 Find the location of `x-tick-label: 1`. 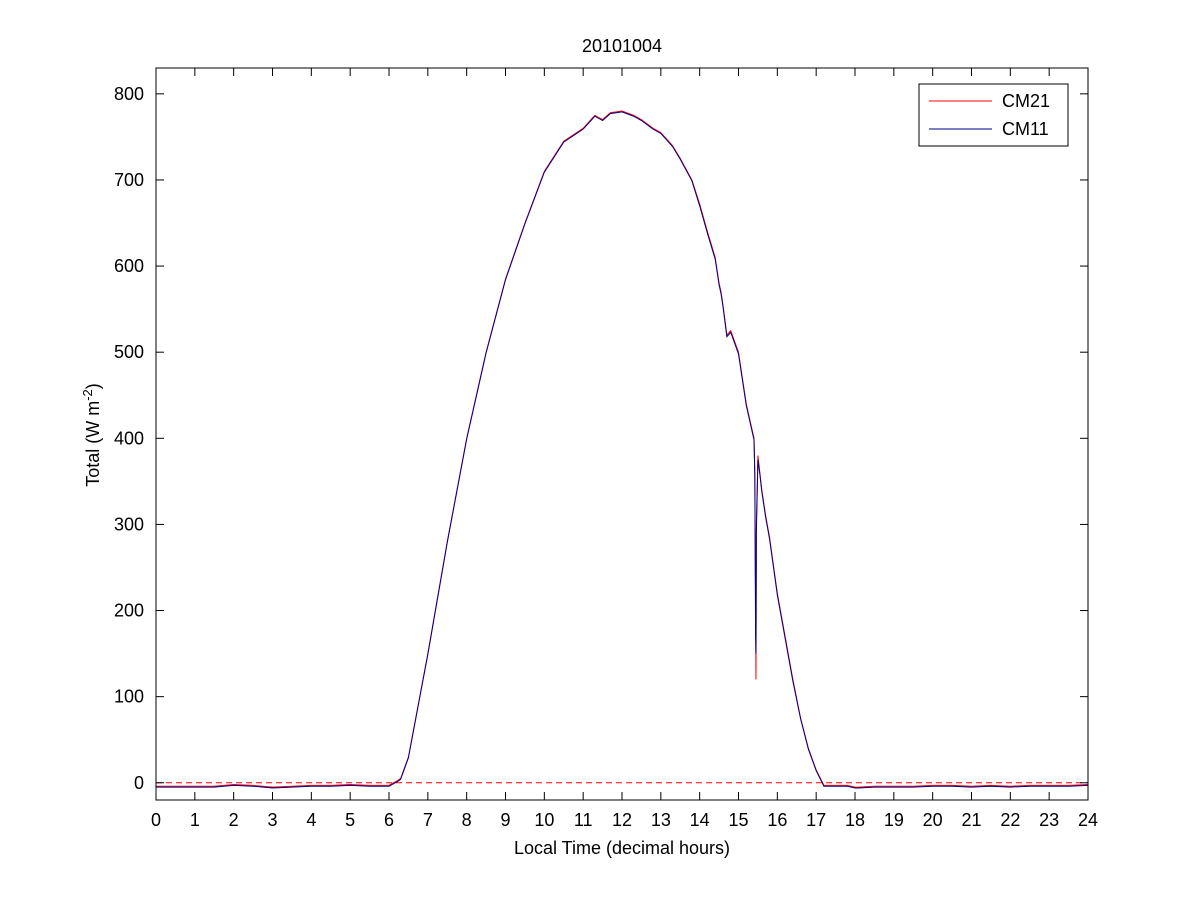

x-tick-label: 1 is located at coordinates (195, 820).